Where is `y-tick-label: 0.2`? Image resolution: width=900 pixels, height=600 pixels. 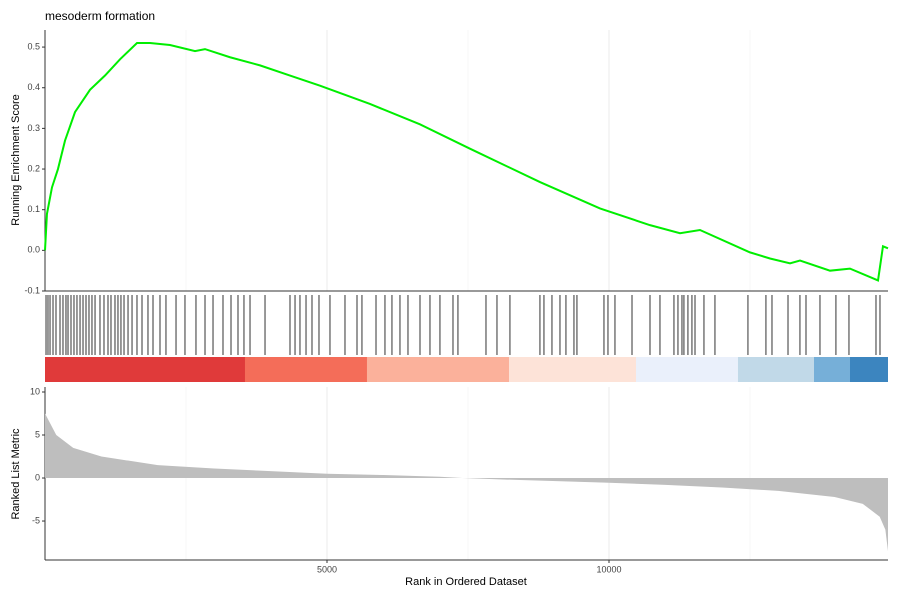 y-tick-label: 0.2 is located at coordinates (33, 168).